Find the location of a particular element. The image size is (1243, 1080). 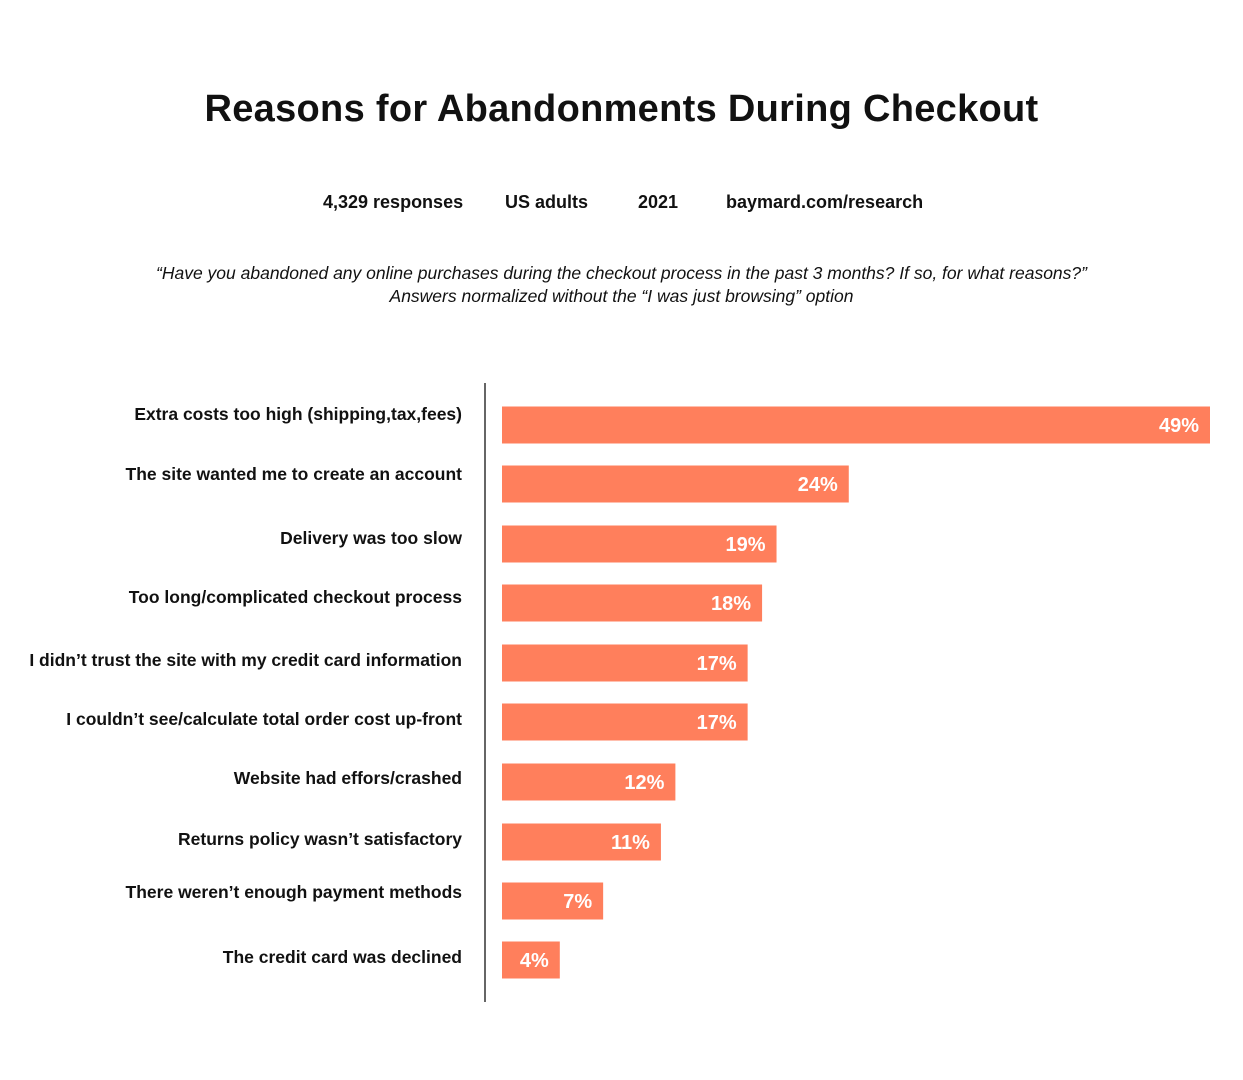

category-label-3: Delivery was too slow is located at coordinates (371, 538).